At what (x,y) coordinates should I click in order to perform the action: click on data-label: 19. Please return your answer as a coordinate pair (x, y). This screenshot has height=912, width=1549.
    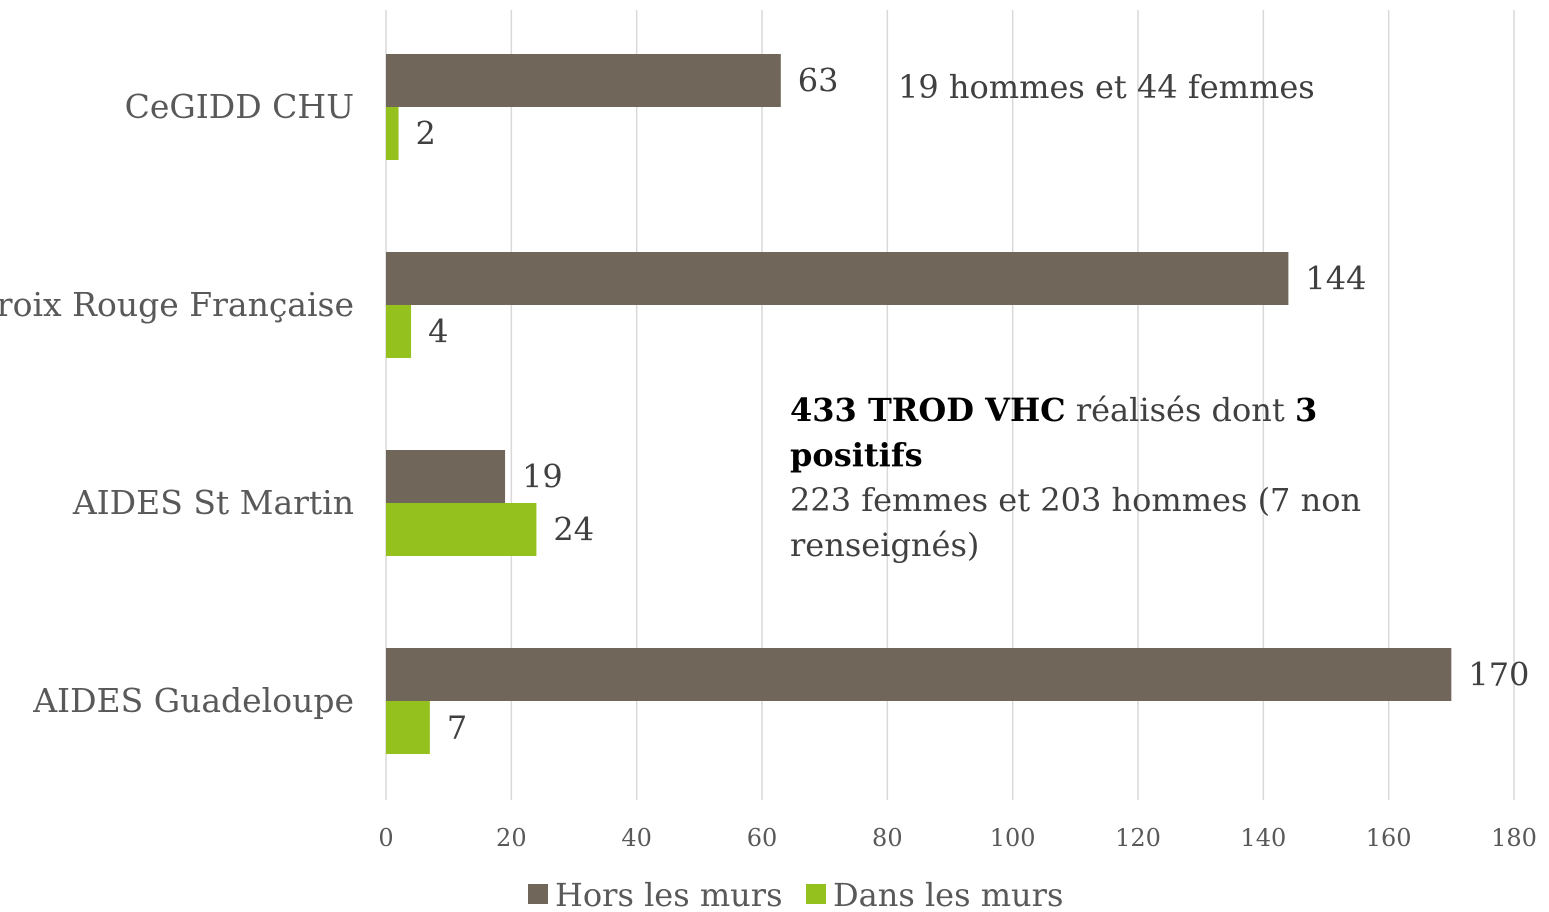
    Looking at the image, I should click on (542, 477).